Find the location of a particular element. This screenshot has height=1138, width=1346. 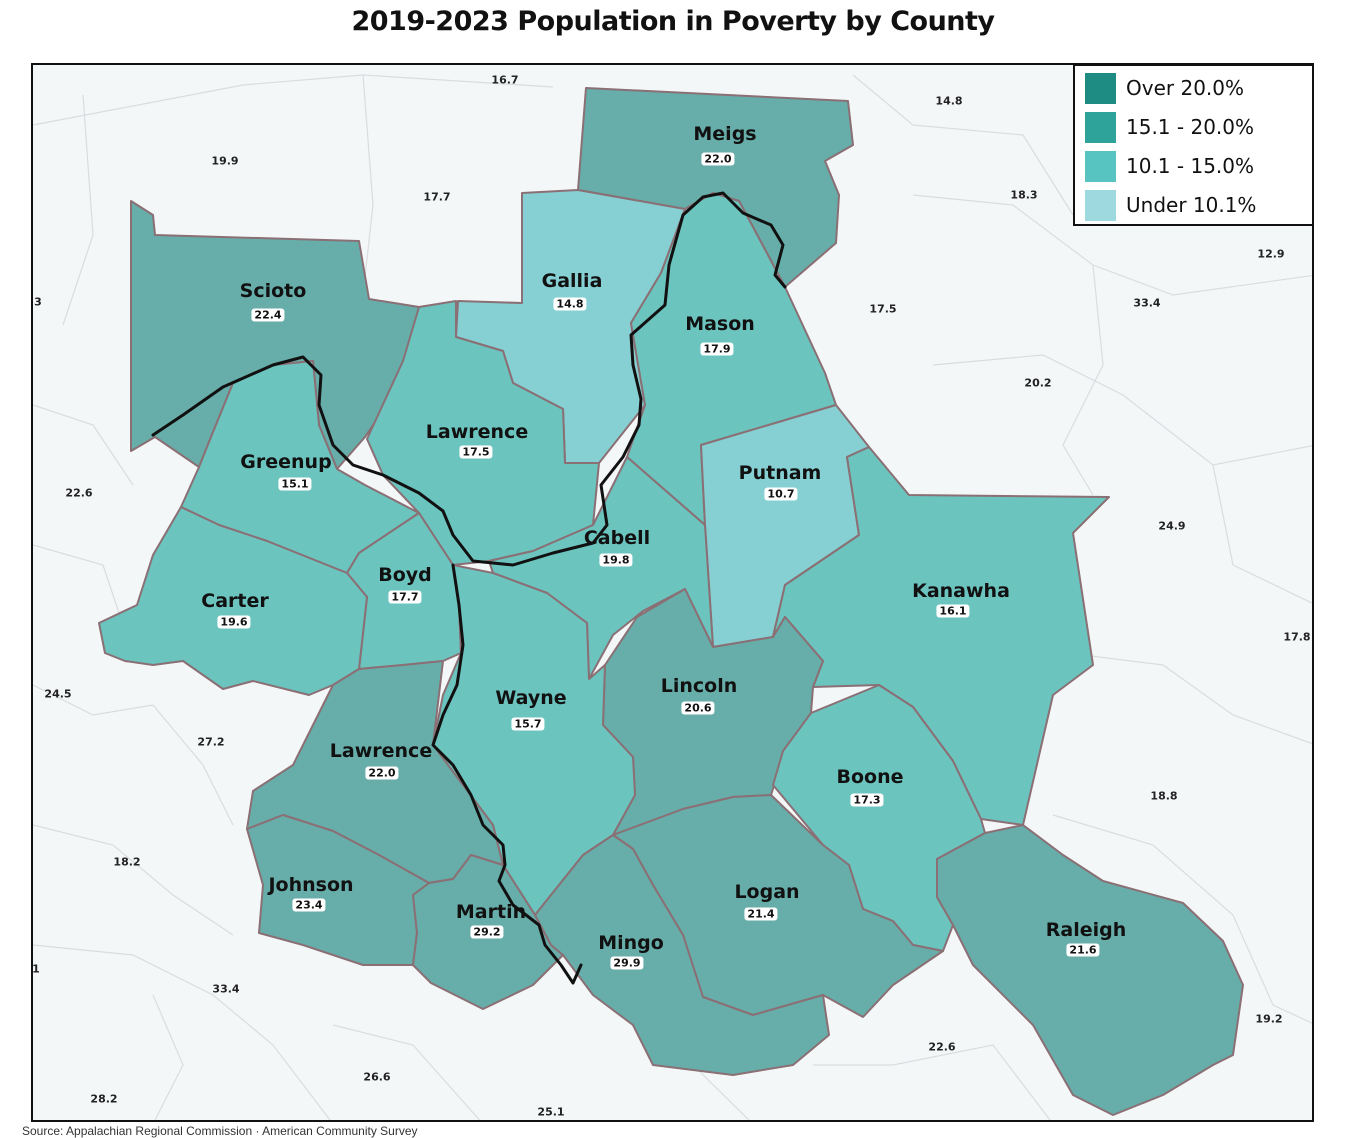

county-name-kanawha: Kanawha is located at coordinates (961, 591).